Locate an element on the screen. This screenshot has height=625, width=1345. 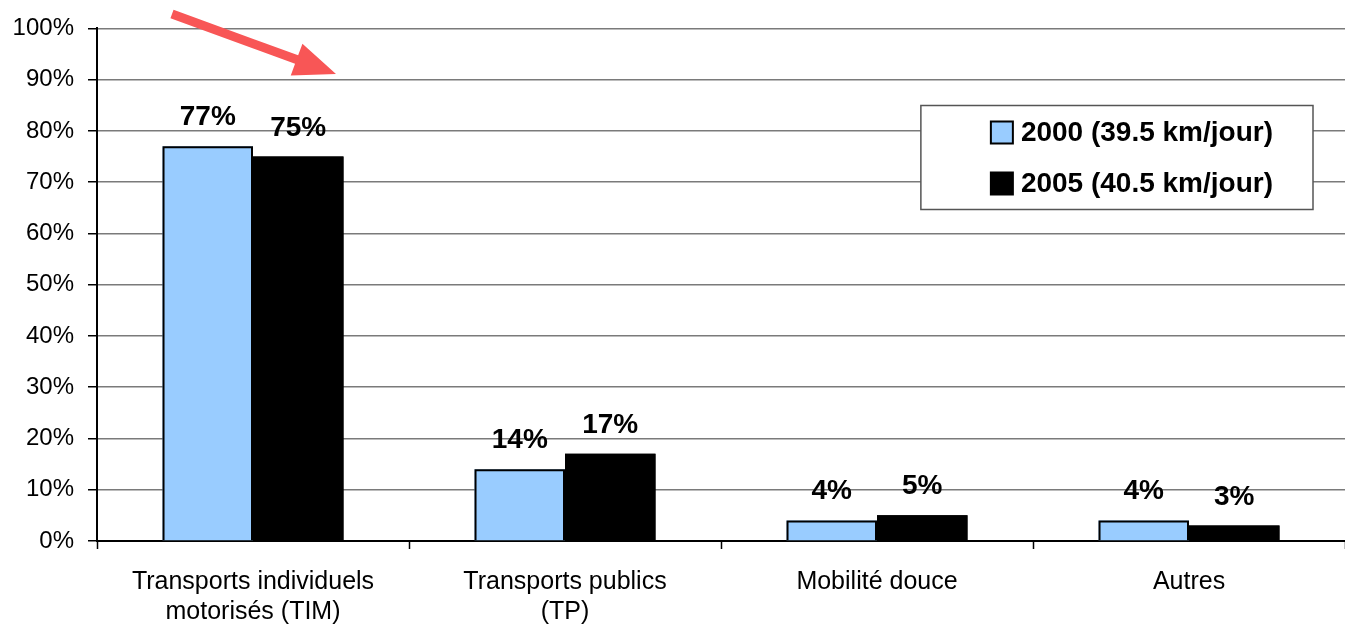
x-tick-label: Transports publics (TP) is located at coordinates (565, 594).